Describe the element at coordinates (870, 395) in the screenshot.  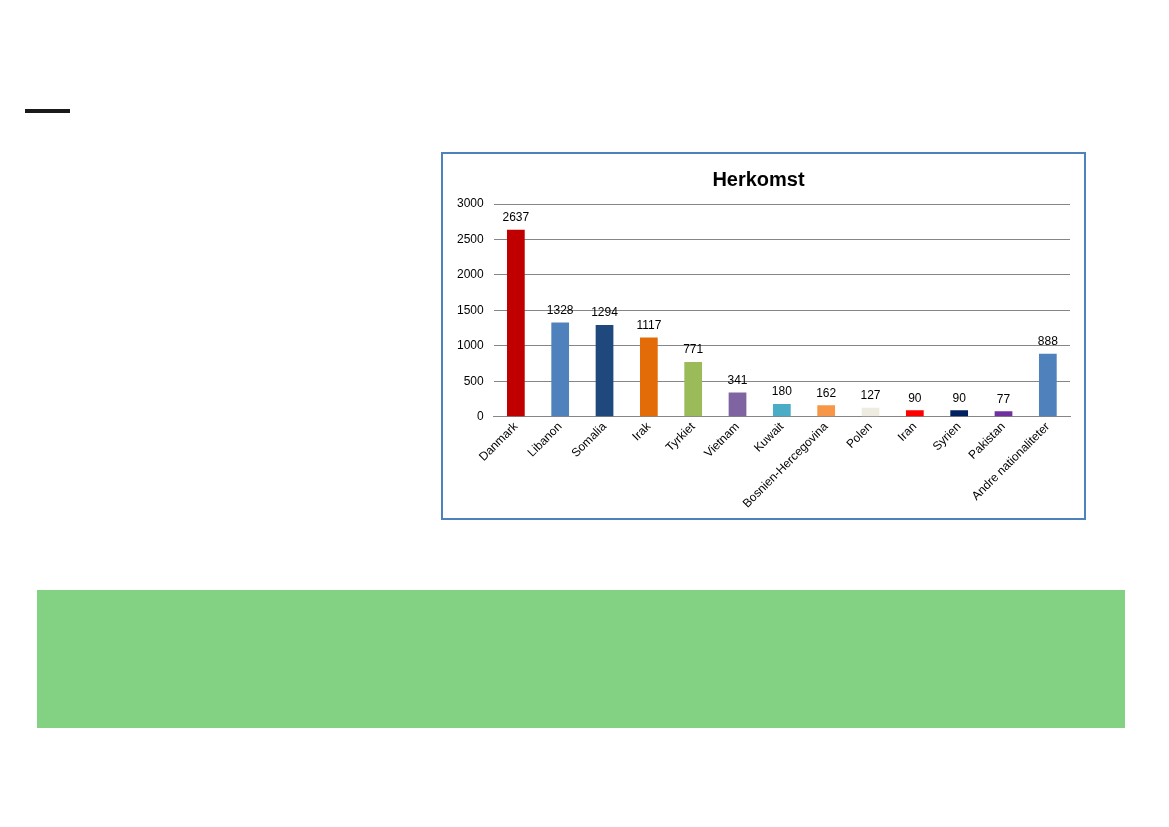
I see `data-label: 127` at that location.